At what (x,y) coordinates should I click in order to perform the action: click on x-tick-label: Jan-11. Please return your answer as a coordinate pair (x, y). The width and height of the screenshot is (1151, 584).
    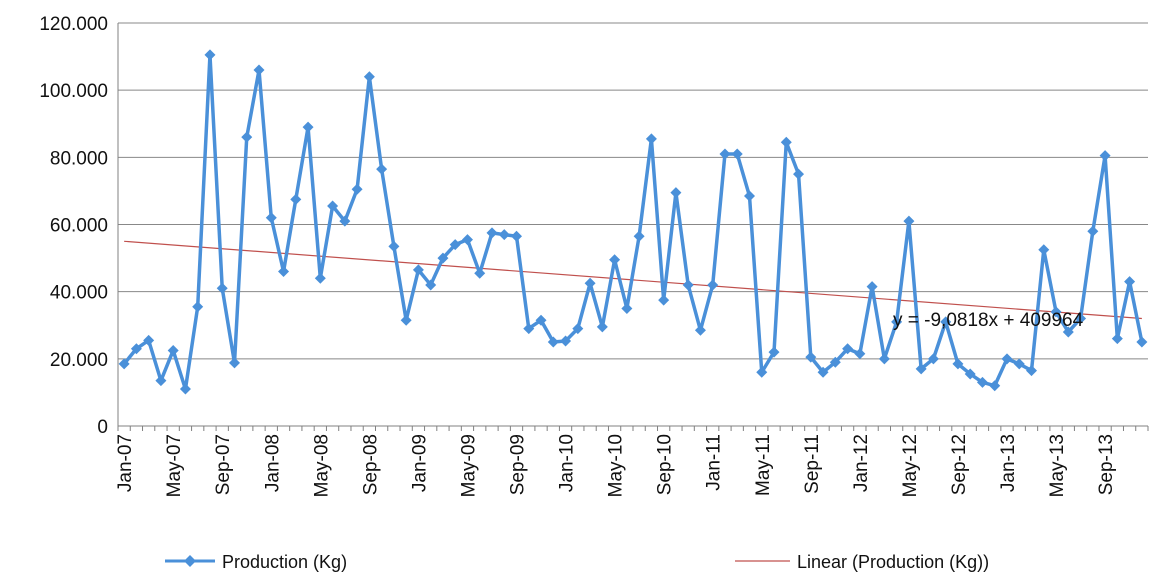
    Looking at the image, I should click on (714, 462).